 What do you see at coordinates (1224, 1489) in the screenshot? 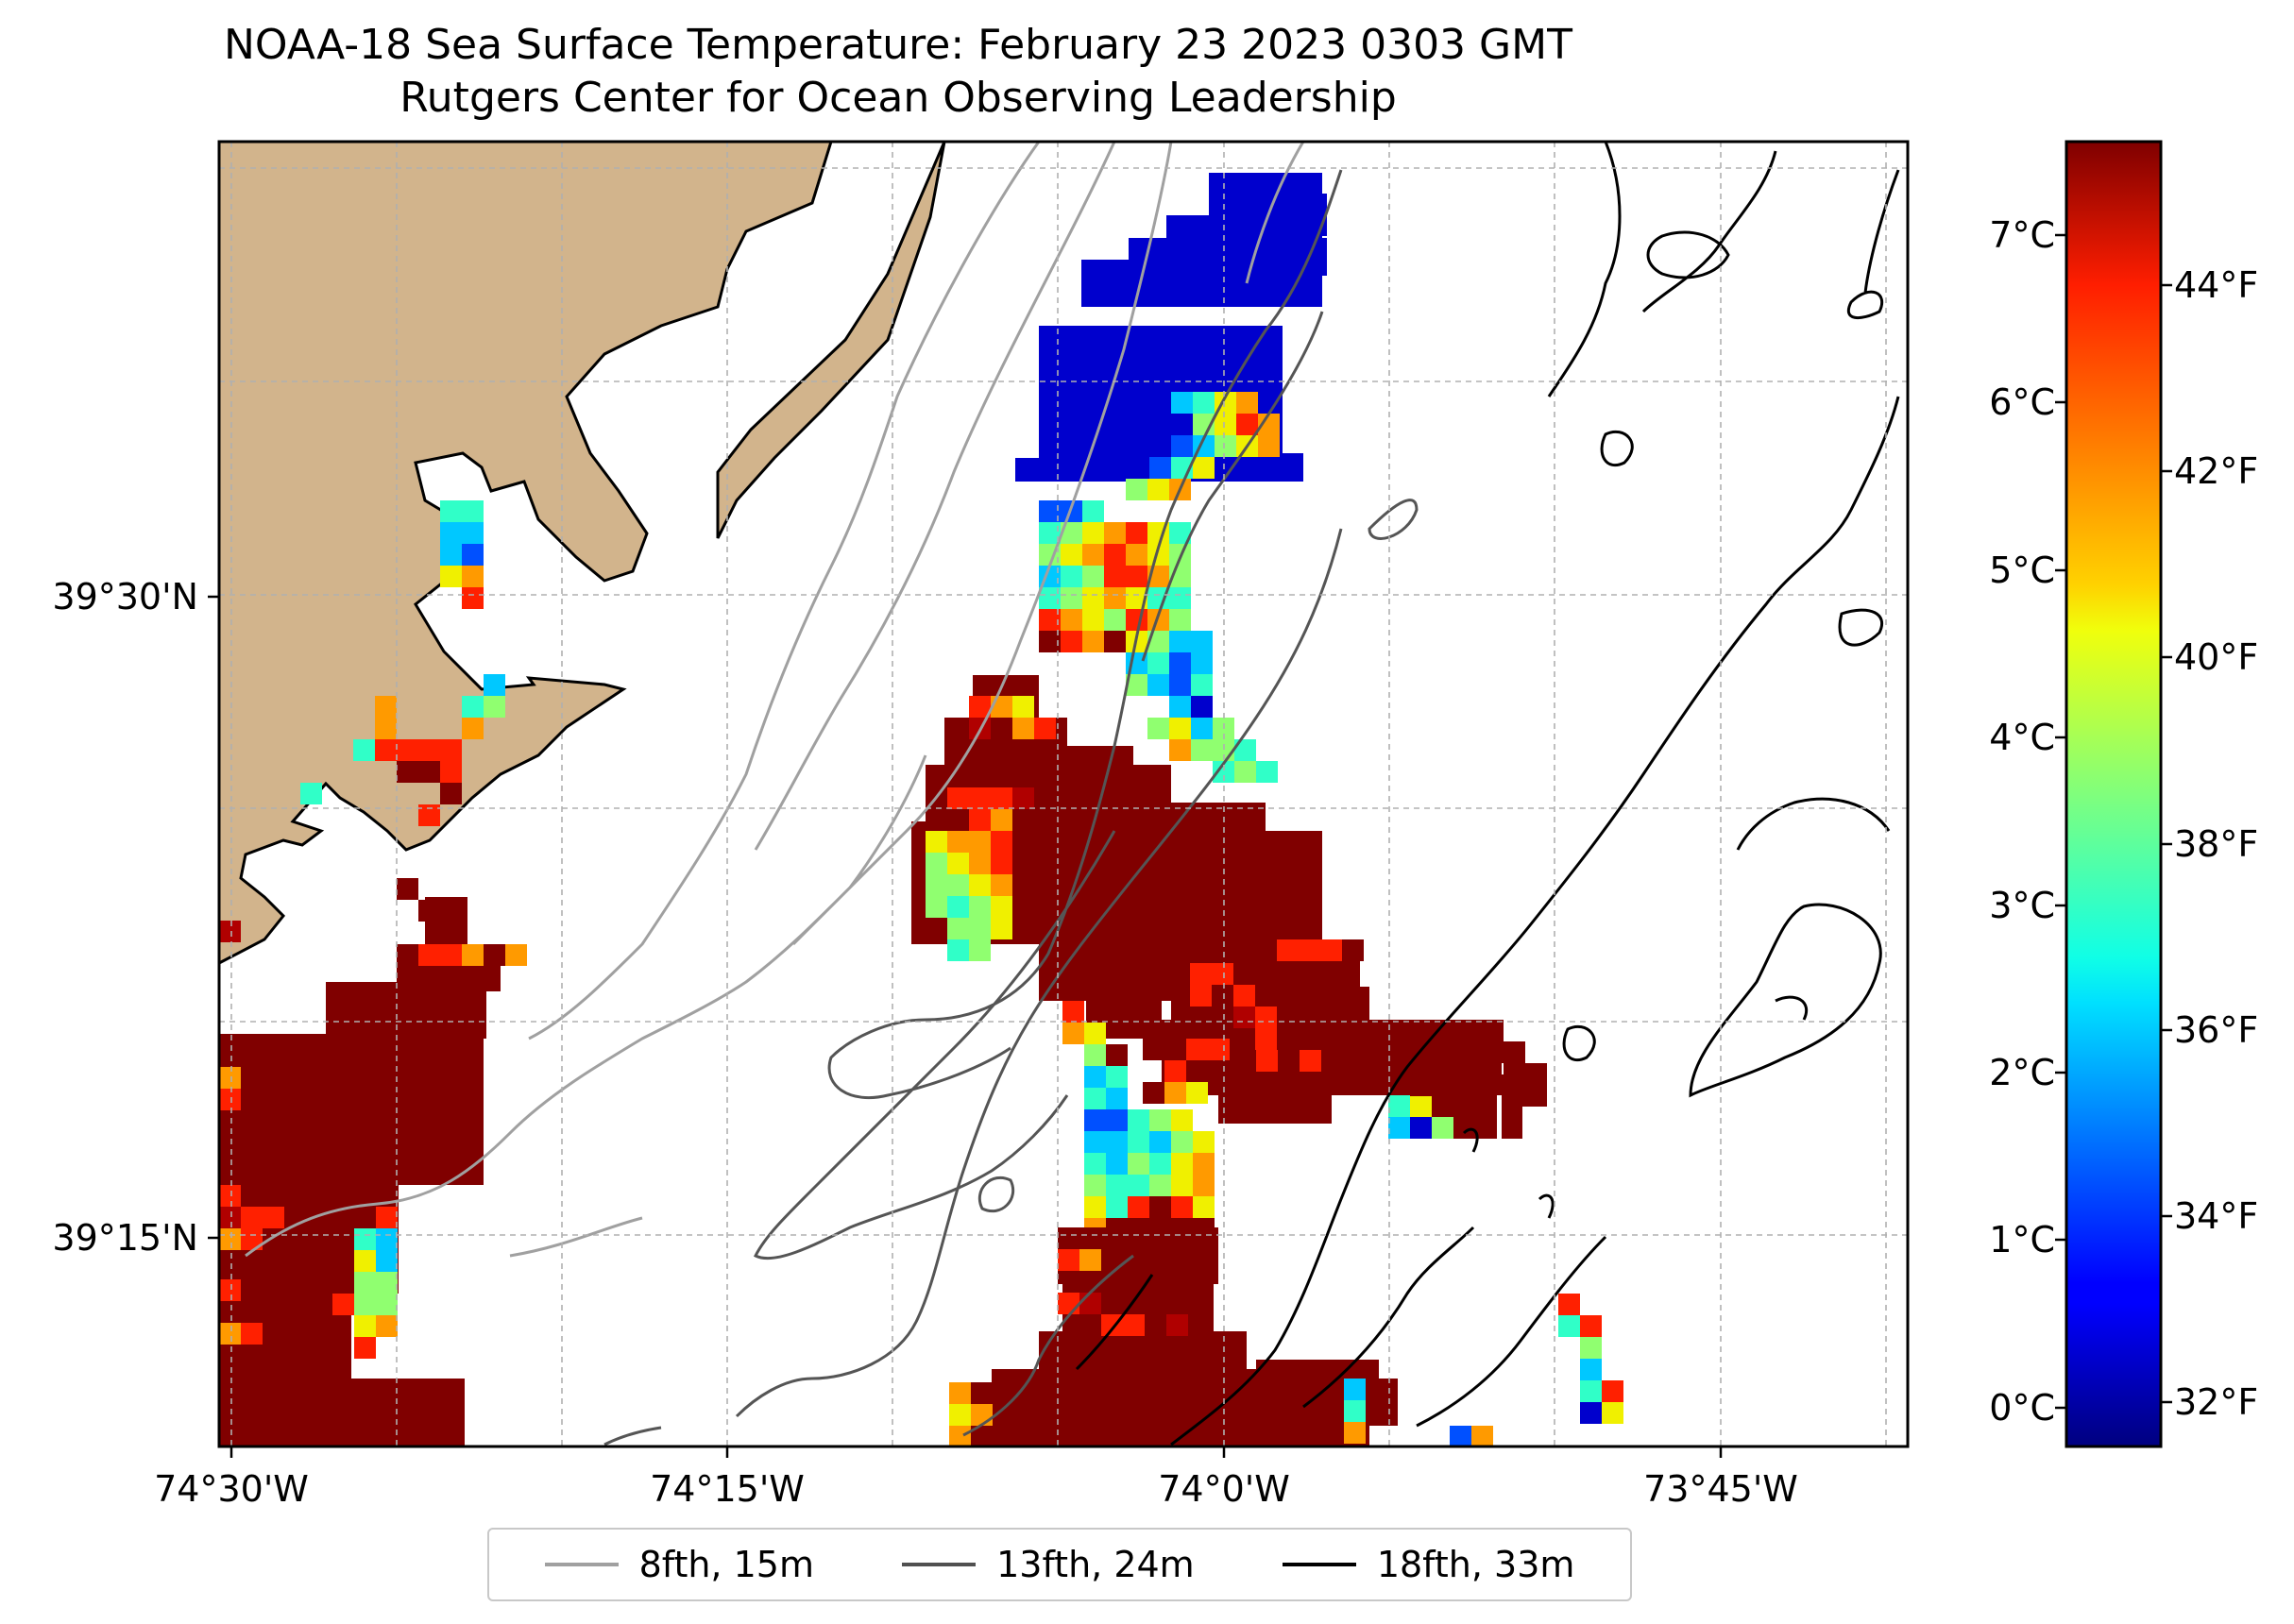
I see `x-tick-label: 74°0'W` at bounding box center [1224, 1489].